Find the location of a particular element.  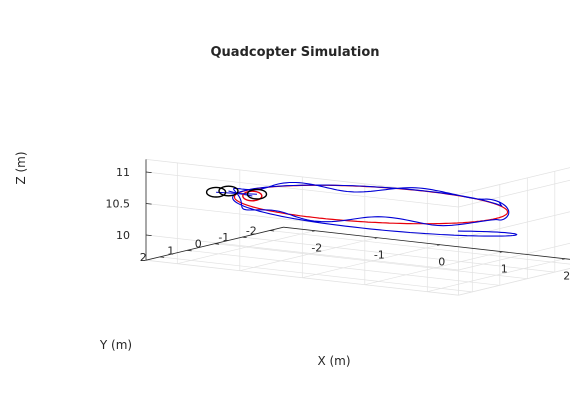

x-tick-label: -1 is located at coordinates (379, 255).